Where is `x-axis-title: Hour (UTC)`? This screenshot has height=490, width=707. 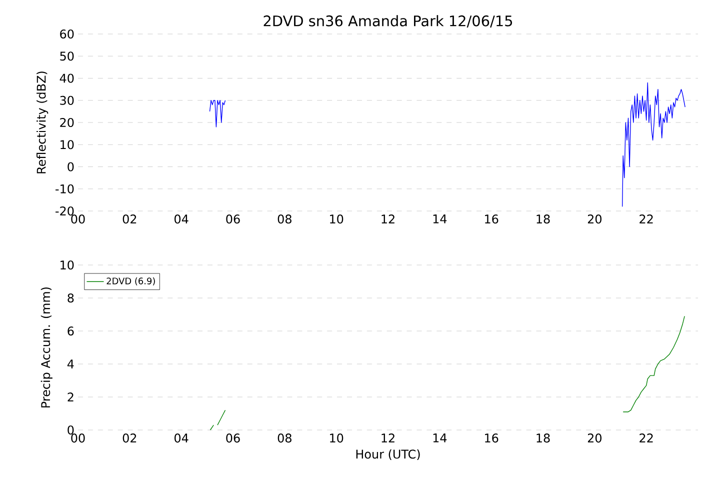 x-axis-title: Hour (UTC) is located at coordinates (388, 454).